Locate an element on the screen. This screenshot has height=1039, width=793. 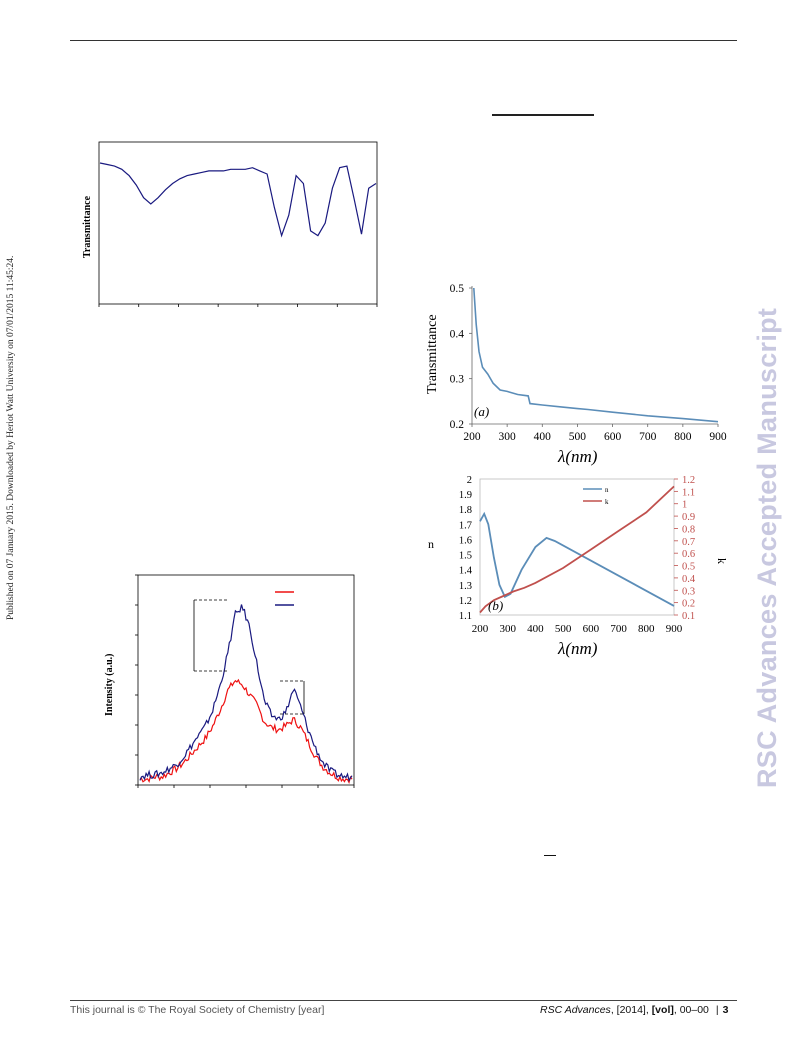
uv-xlabel: λ(nm) is located at coordinates (577, 456).